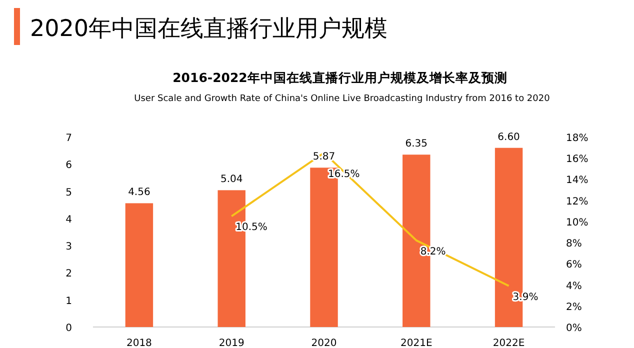 This screenshot has width=634, height=348. I want to click on x-tick-label: 2019, so click(231, 343).